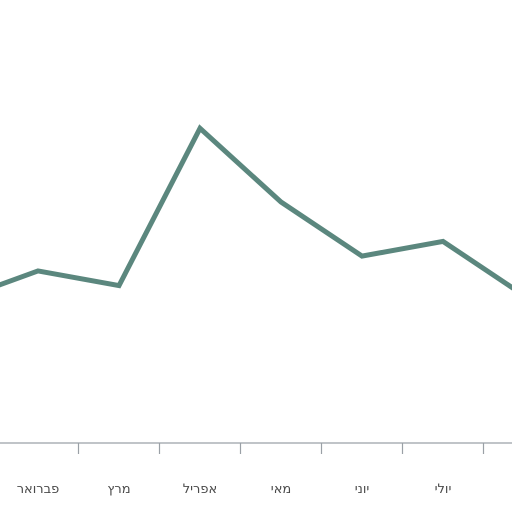 The height and width of the screenshot is (512, 512). I want to click on x-tick-label: אפריל, so click(200, 489).